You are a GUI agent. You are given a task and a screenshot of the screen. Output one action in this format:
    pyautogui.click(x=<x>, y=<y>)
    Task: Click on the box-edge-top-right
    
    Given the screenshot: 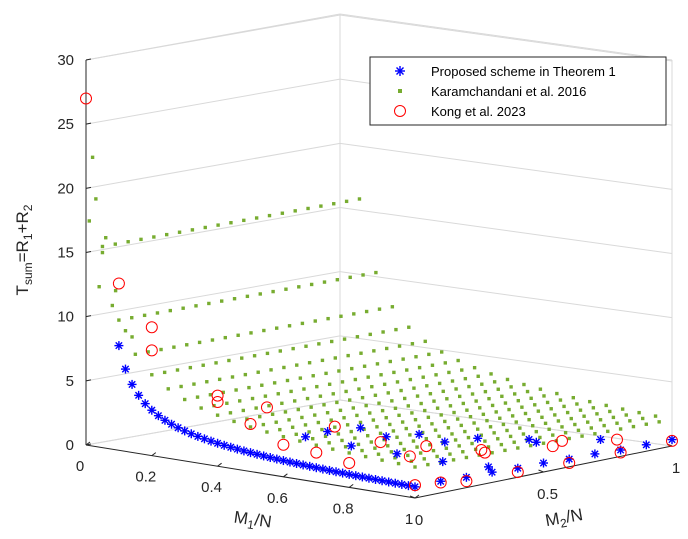 What is the action you would take?
    pyautogui.click(x=506, y=37)
    